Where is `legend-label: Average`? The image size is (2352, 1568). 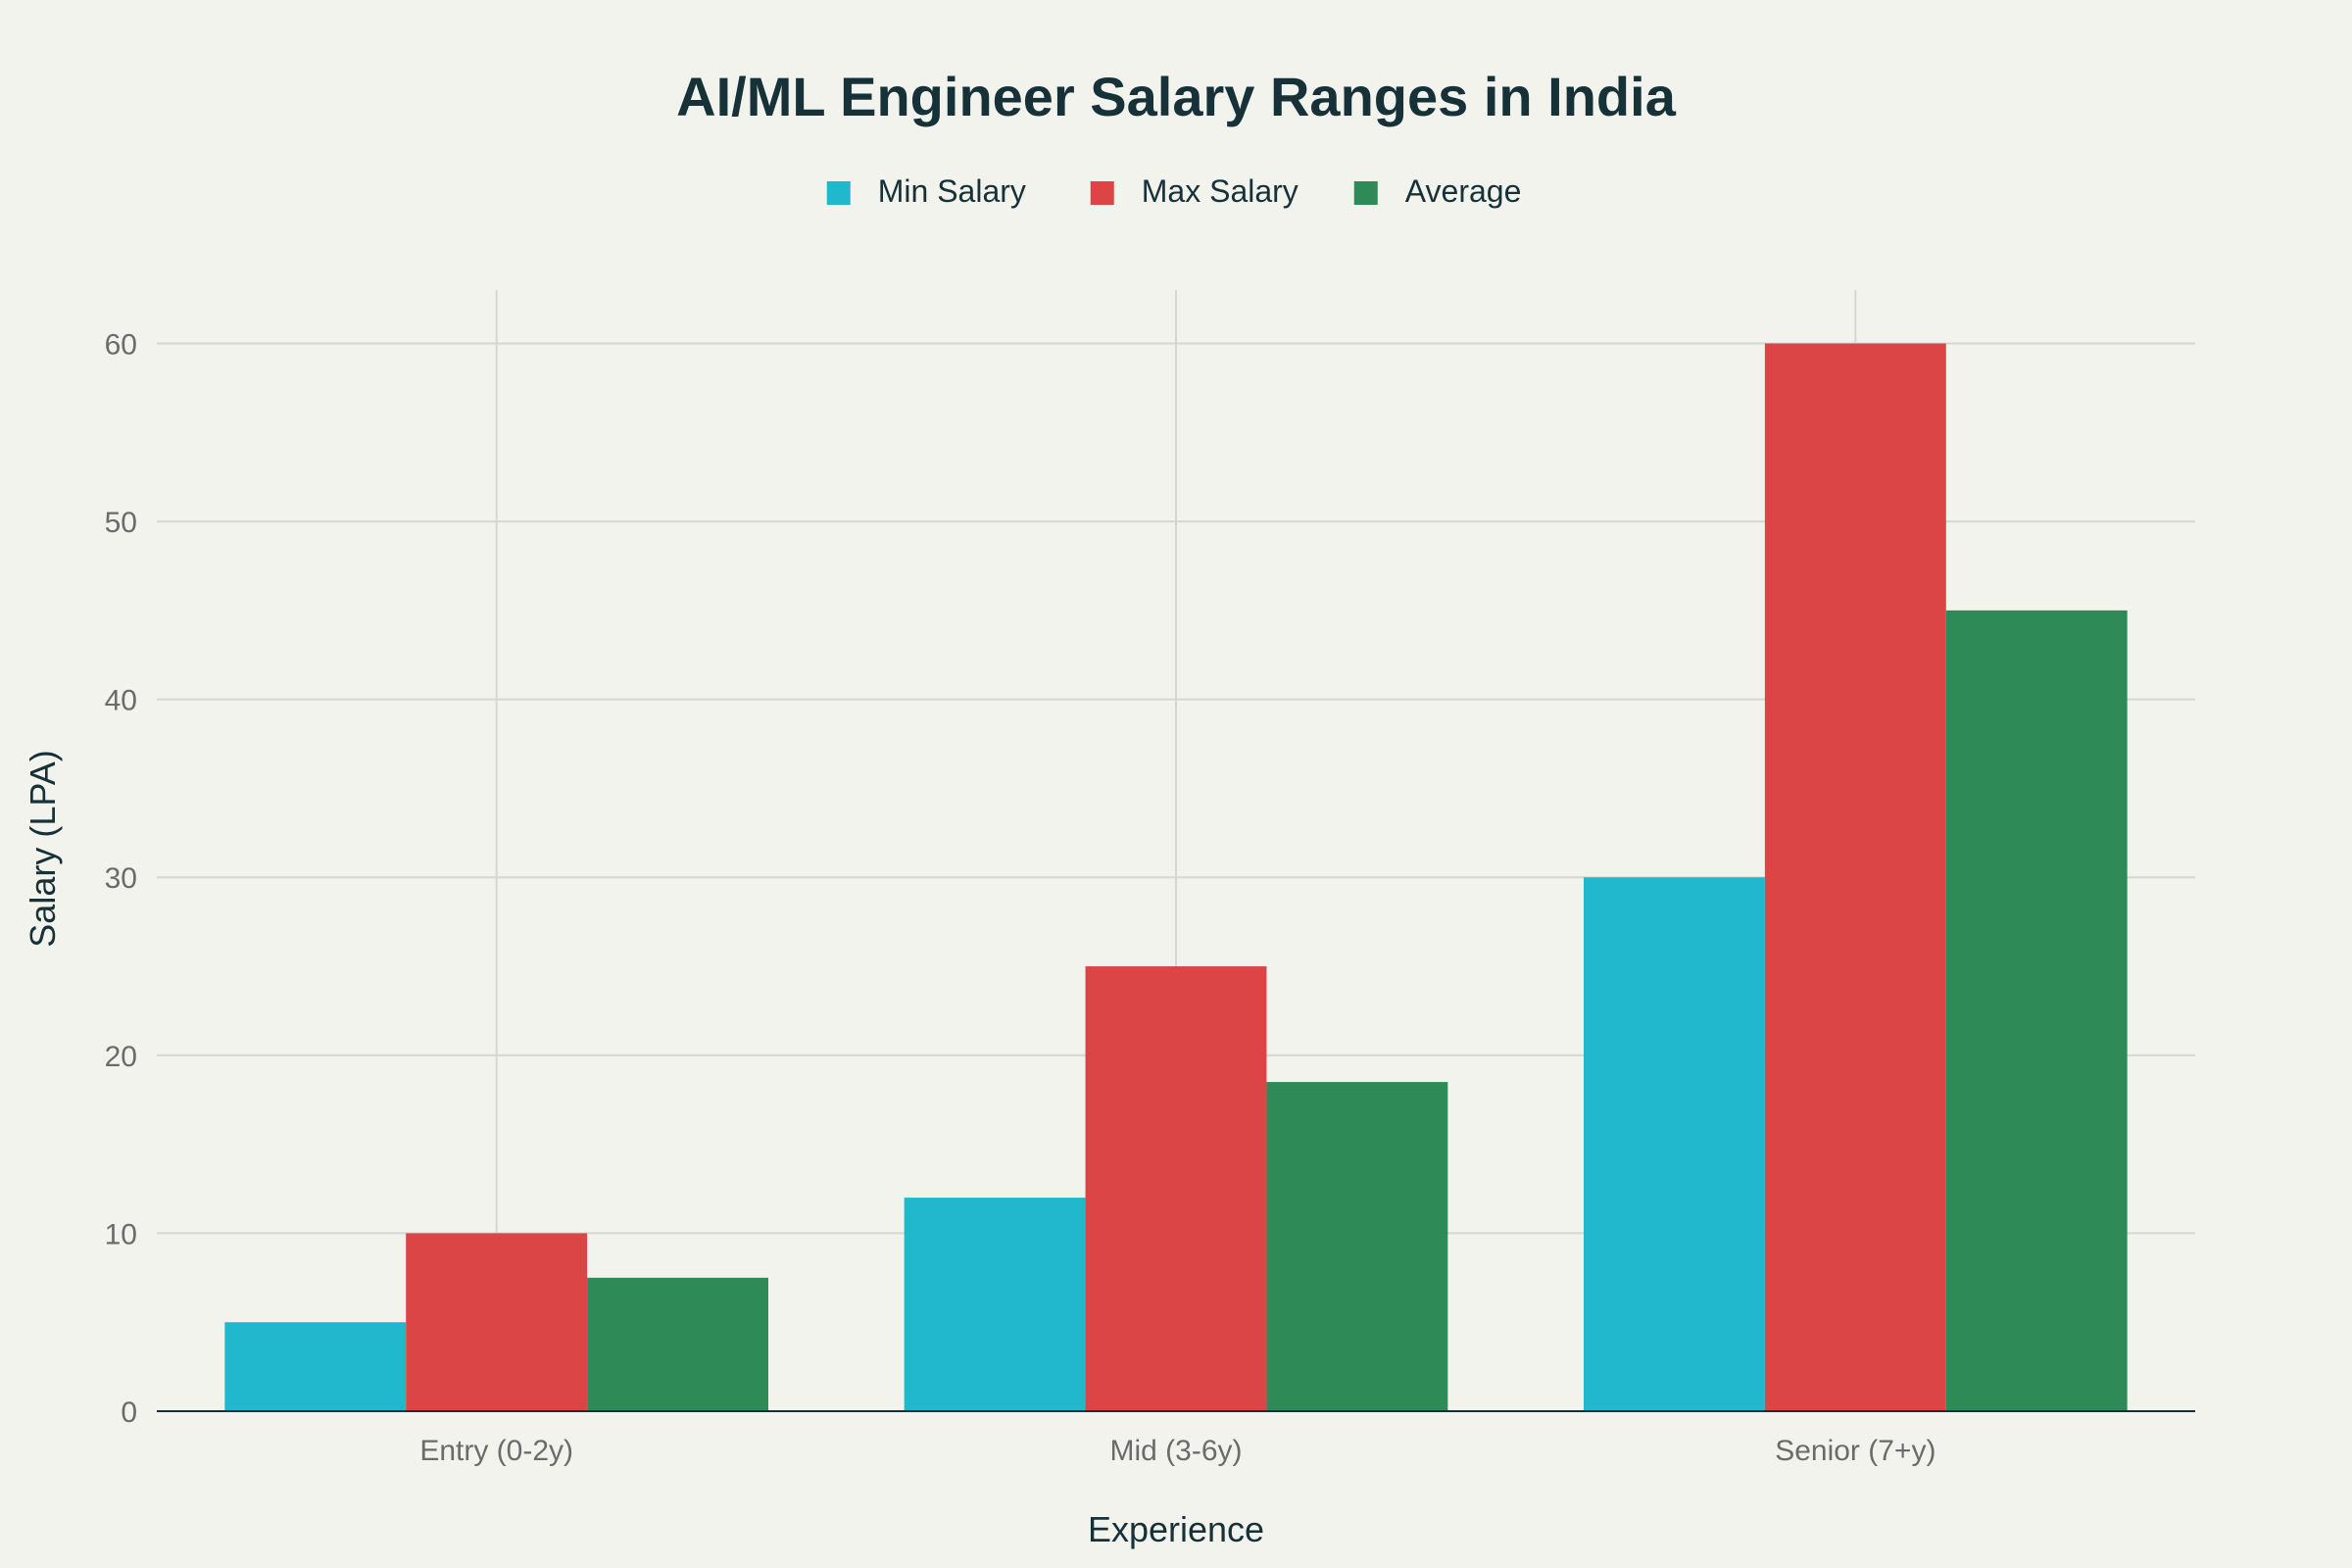
legend-label: Average is located at coordinates (1464, 191).